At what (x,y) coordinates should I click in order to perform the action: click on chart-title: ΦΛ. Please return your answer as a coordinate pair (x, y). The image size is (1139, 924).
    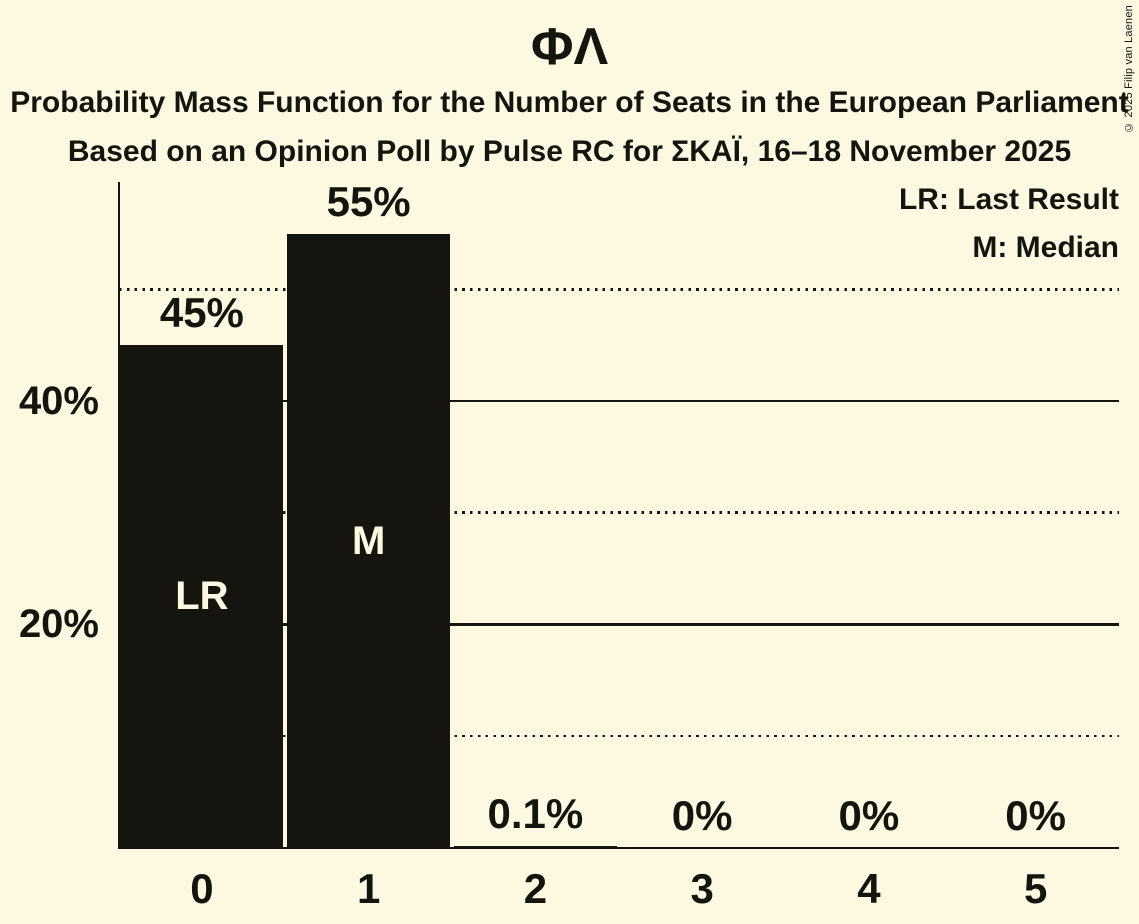
    Looking at the image, I should click on (569, 47).